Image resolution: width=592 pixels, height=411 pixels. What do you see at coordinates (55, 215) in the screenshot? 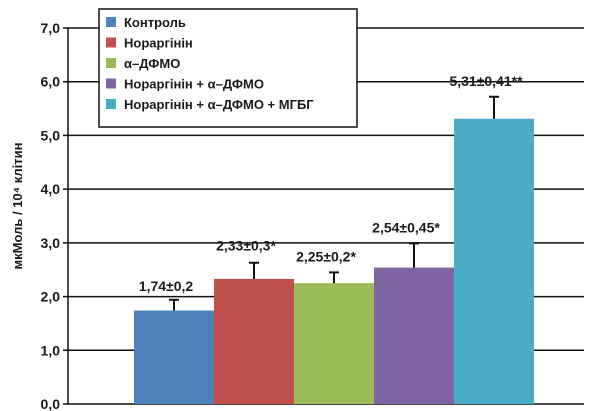
I see `y-axis: 0,0 1,0 2,0 3,0 4,0 5,0 6,0 7,0` at bounding box center [55, 215].